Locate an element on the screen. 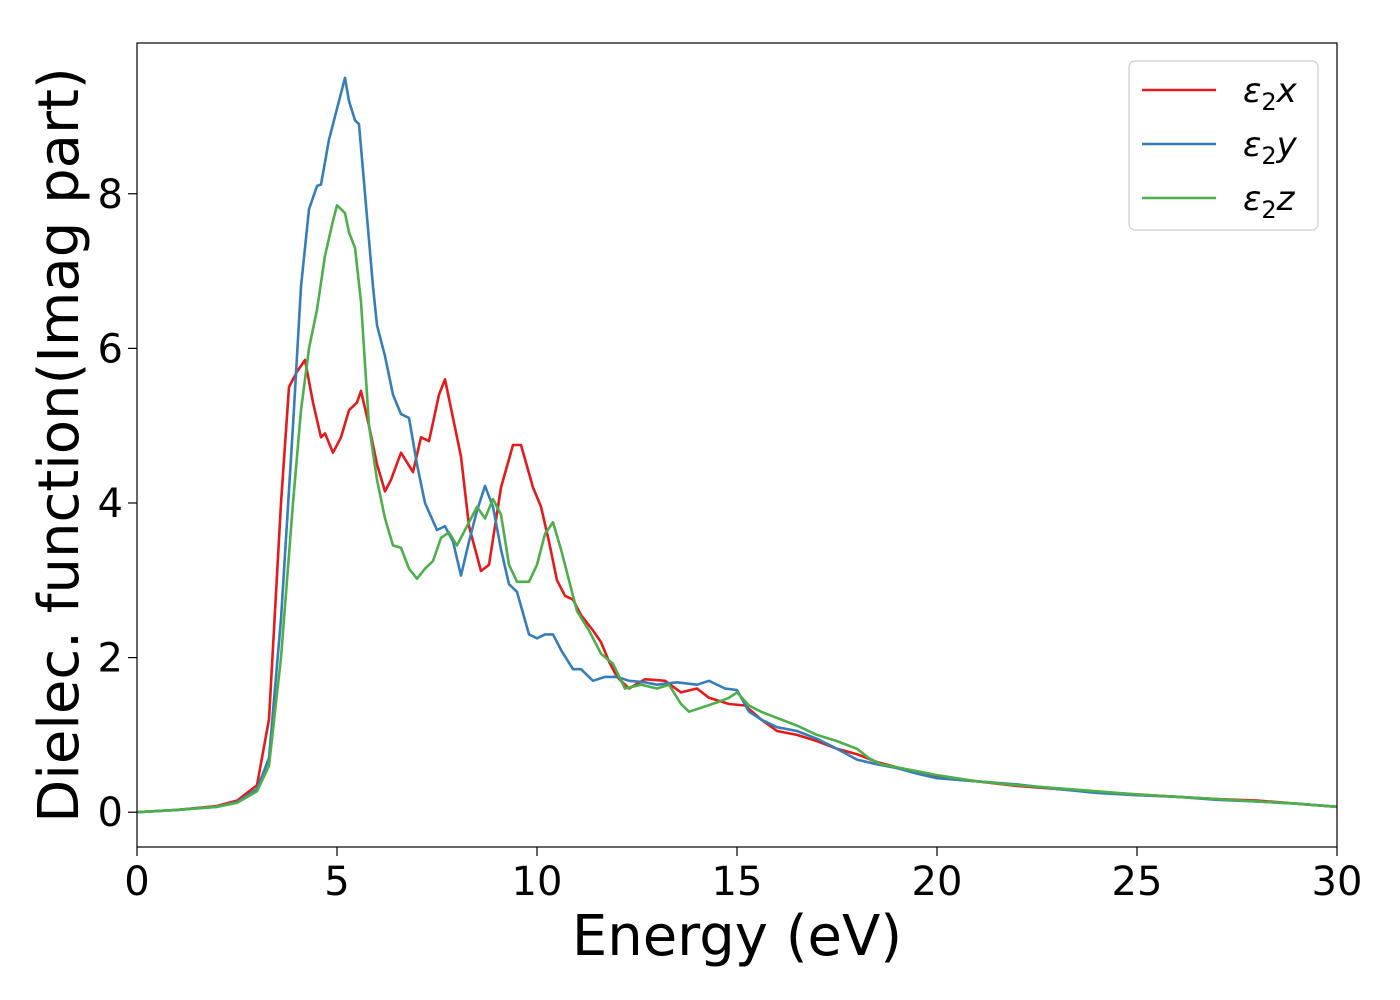 The width and height of the screenshot is (1400, 1000). y-tick-label: 4 is located at coordinates (110, 504).